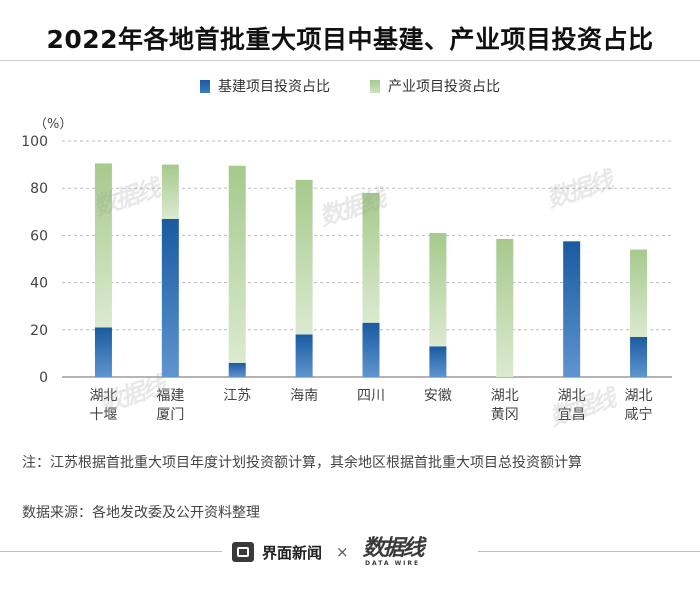 The height and width of the screenshot is (595, 700). Describe the element at coordinates (39, 331) in the screenshot. I see `y-tick-label: 20` at that location.